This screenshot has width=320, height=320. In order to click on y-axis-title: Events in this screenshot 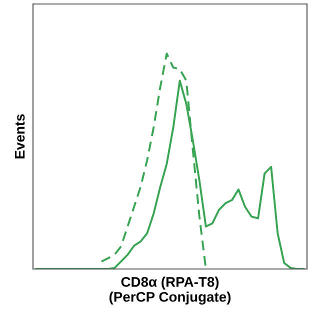, I will do `click(20, 136)`.